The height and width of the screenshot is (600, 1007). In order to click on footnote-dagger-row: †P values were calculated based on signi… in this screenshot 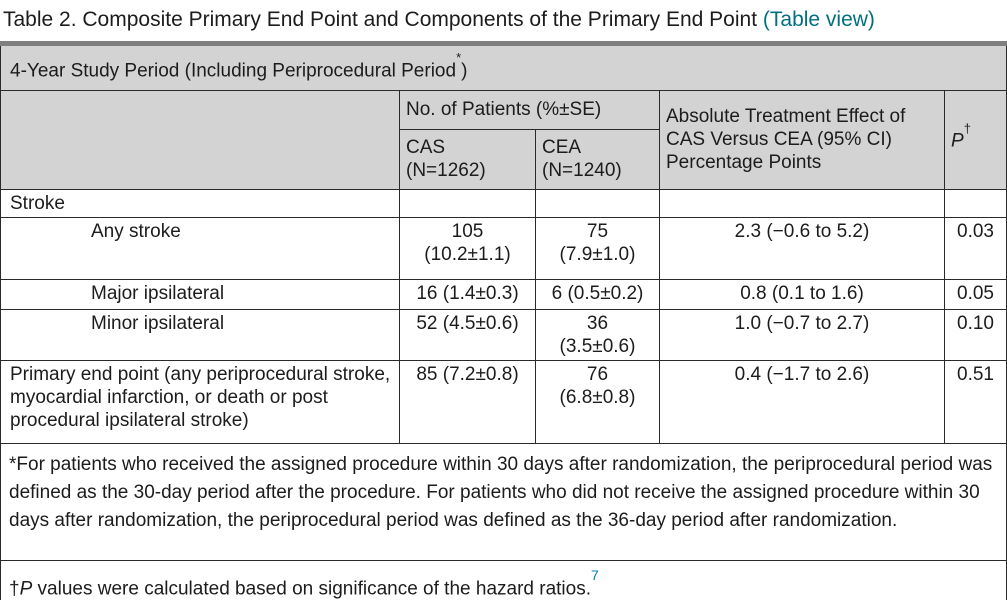, I will do `click(503, 579)`.